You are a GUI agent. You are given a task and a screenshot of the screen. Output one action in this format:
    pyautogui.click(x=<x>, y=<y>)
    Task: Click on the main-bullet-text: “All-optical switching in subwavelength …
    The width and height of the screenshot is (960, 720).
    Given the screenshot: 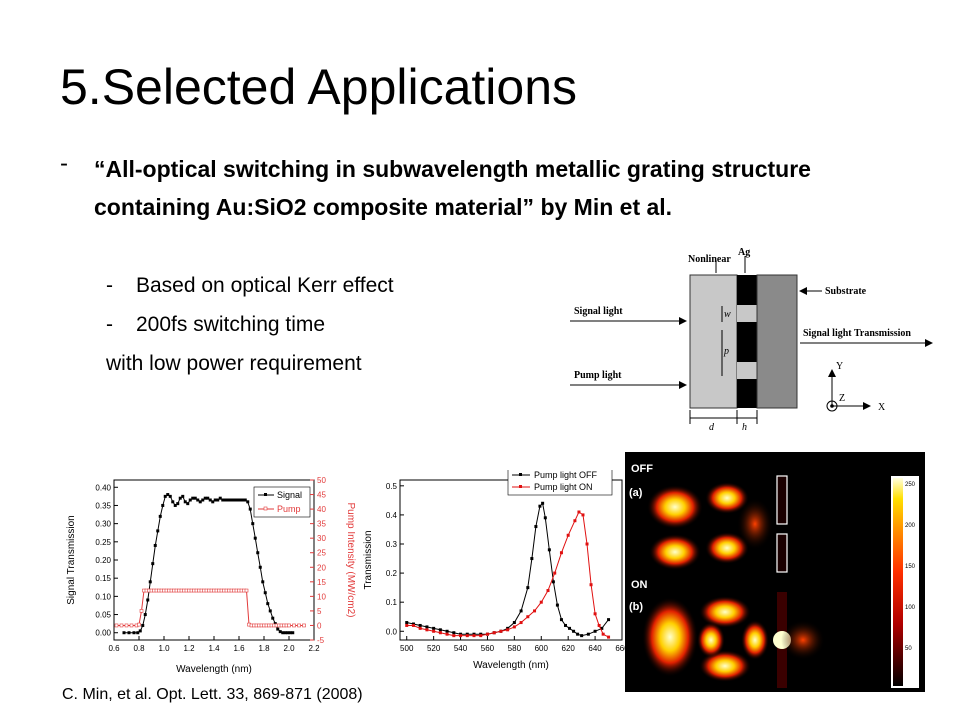 What is the action you would take?
    pyautogui.click(x=452, y=188)
    